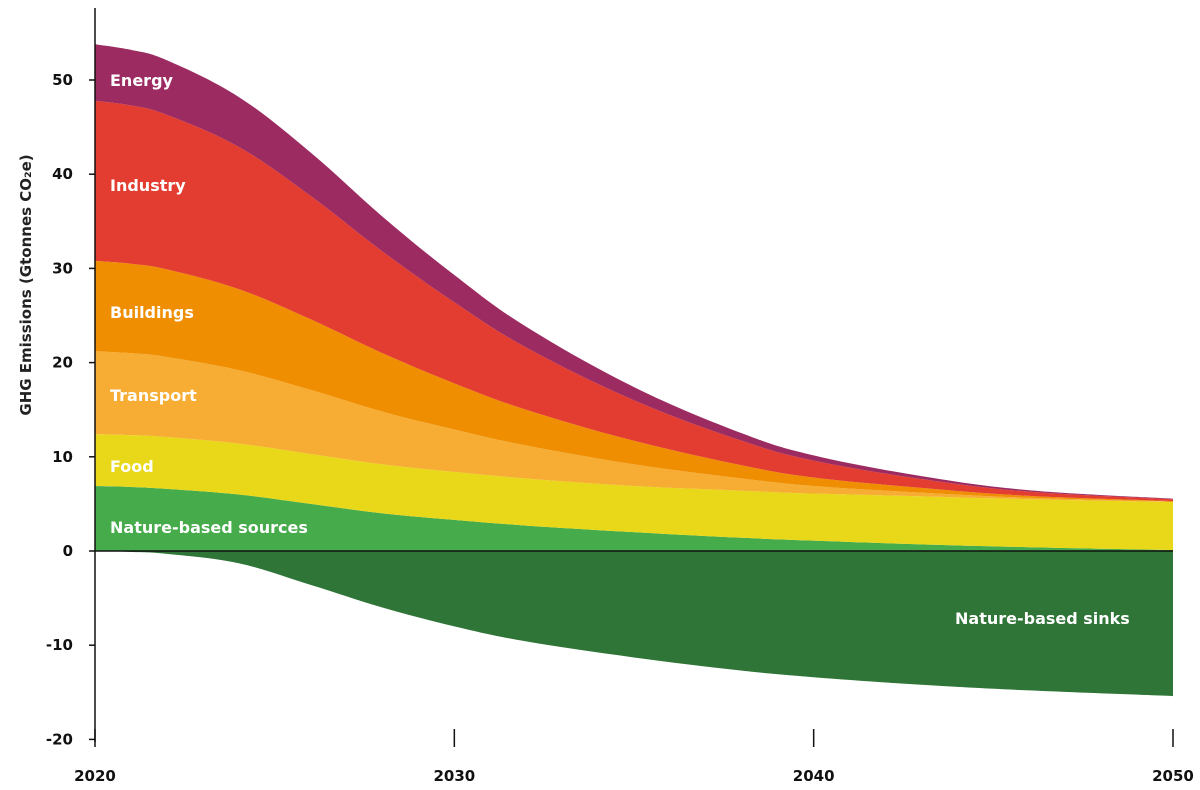 The width and height of the screenshot is (1200, 790). What do you see at coordinates (634, 518) in the screenshot?
I see `area-nature-based-sources` at bounding box center [634, 518].